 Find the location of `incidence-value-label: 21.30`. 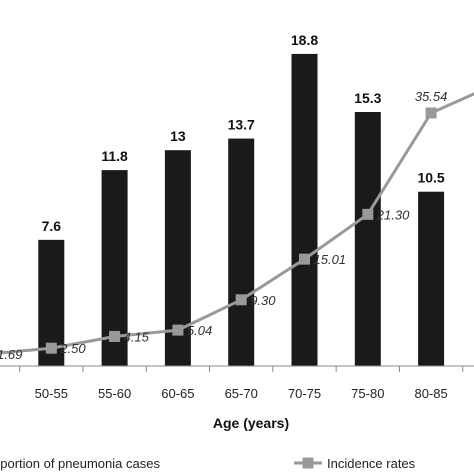

incidence-value-label: 21.30 is located at coordinates (393, 214).